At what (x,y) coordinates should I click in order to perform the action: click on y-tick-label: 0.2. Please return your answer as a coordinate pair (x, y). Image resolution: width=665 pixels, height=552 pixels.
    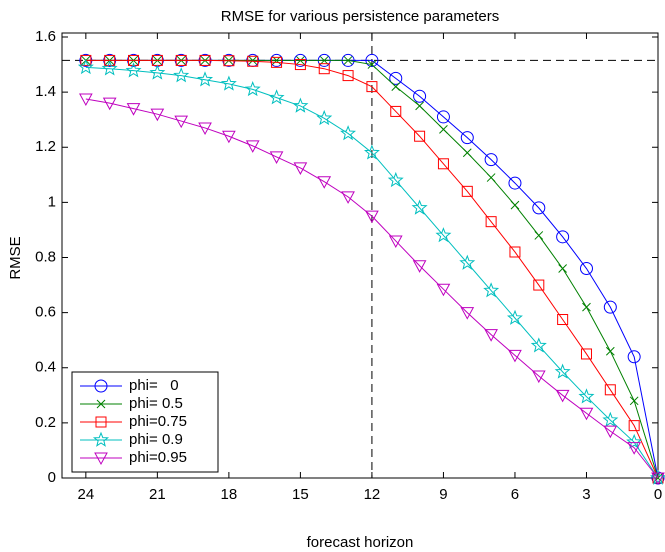
    Looking at the image, I should click on (45, 422).